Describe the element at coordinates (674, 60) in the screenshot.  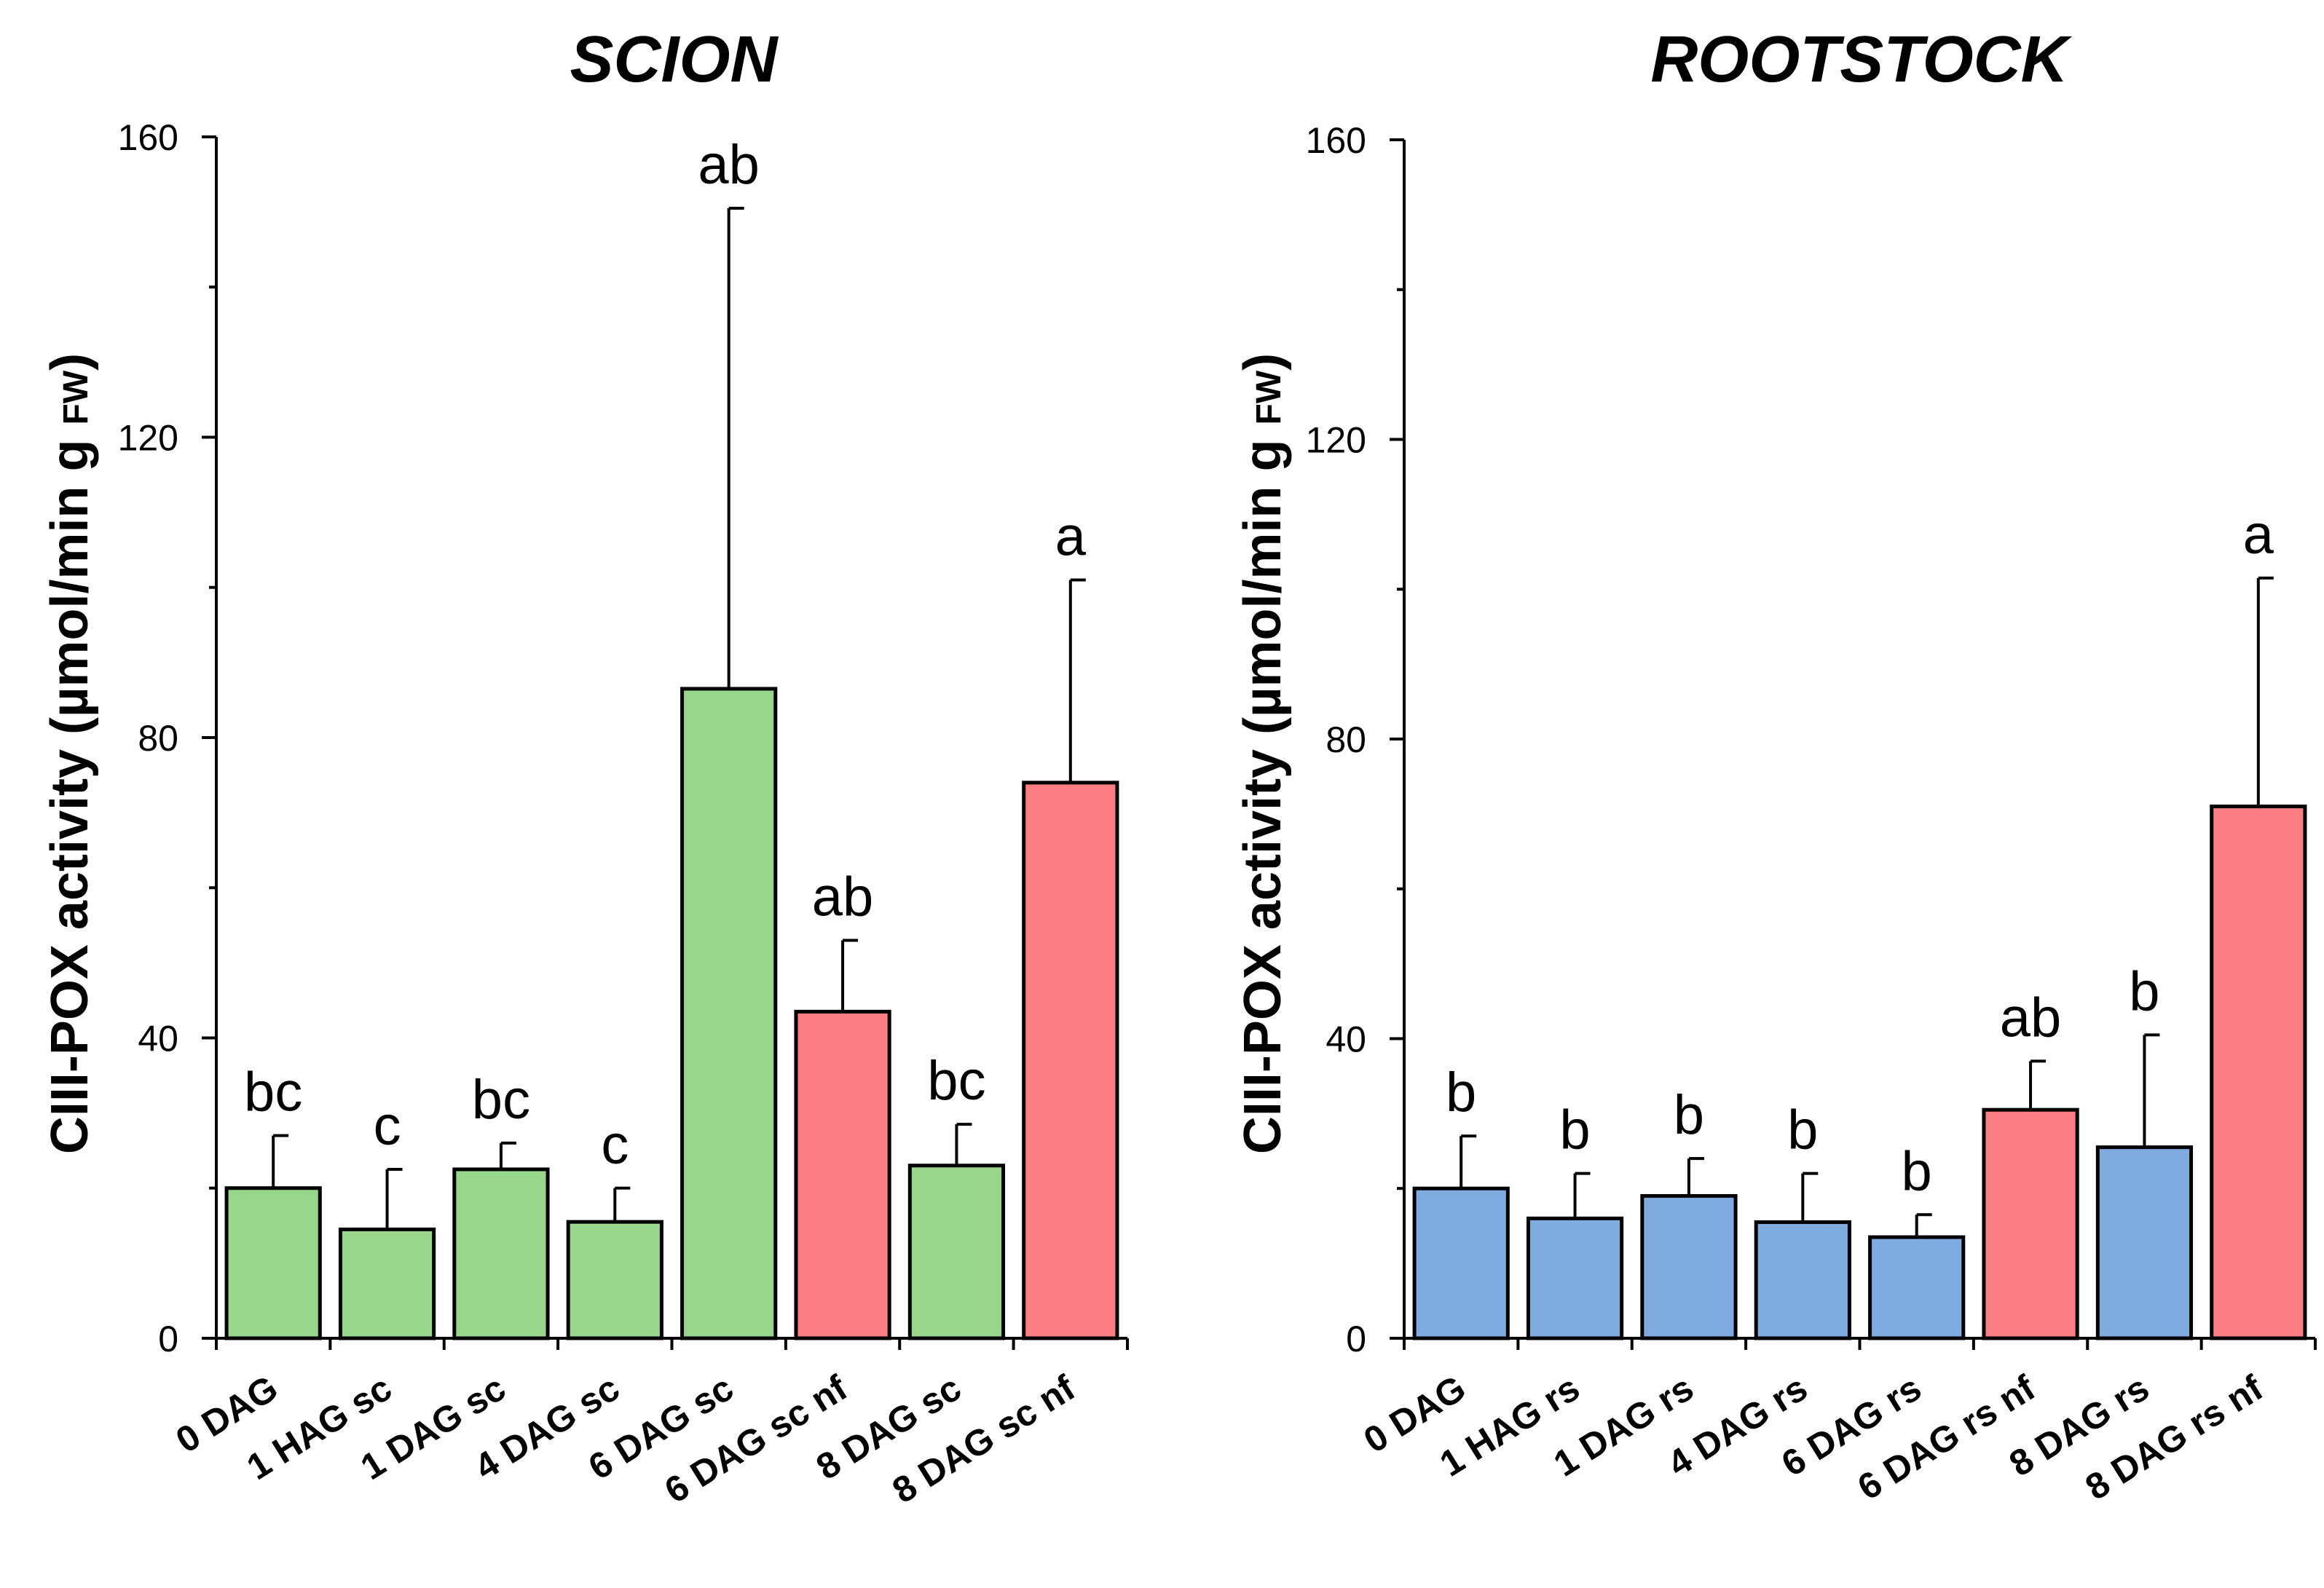
I see `chart-title: SCION` at that location.